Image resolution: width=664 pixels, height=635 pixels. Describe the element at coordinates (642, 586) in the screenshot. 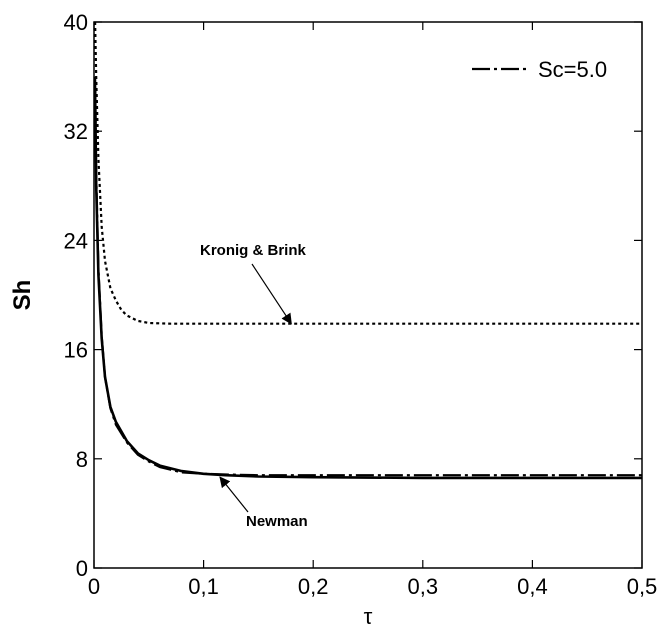

I see `x-tick-label: 0,5` at that location.